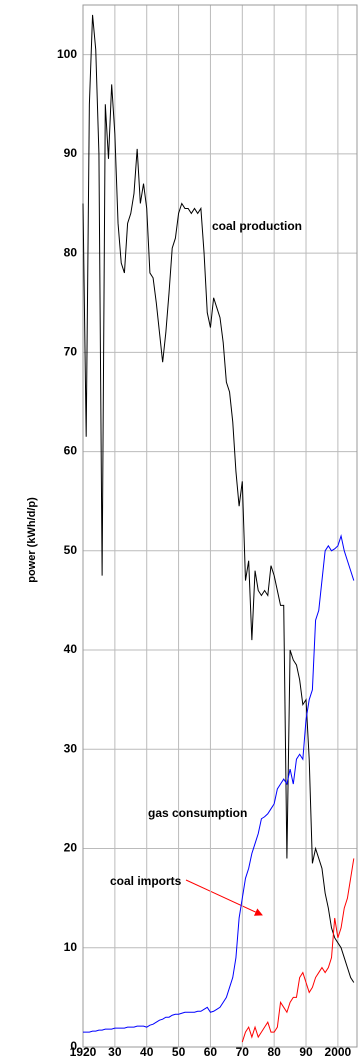 This screenshot has width=358, height=1059. I want to click on x-tick-label: 70, so click(243, 1052).